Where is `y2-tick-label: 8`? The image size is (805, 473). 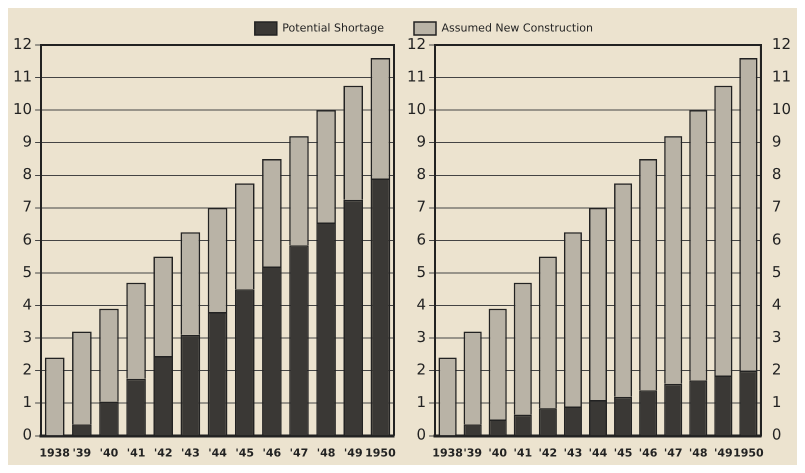 y2-tick-label: 8 is located at coordinates (777, 174).